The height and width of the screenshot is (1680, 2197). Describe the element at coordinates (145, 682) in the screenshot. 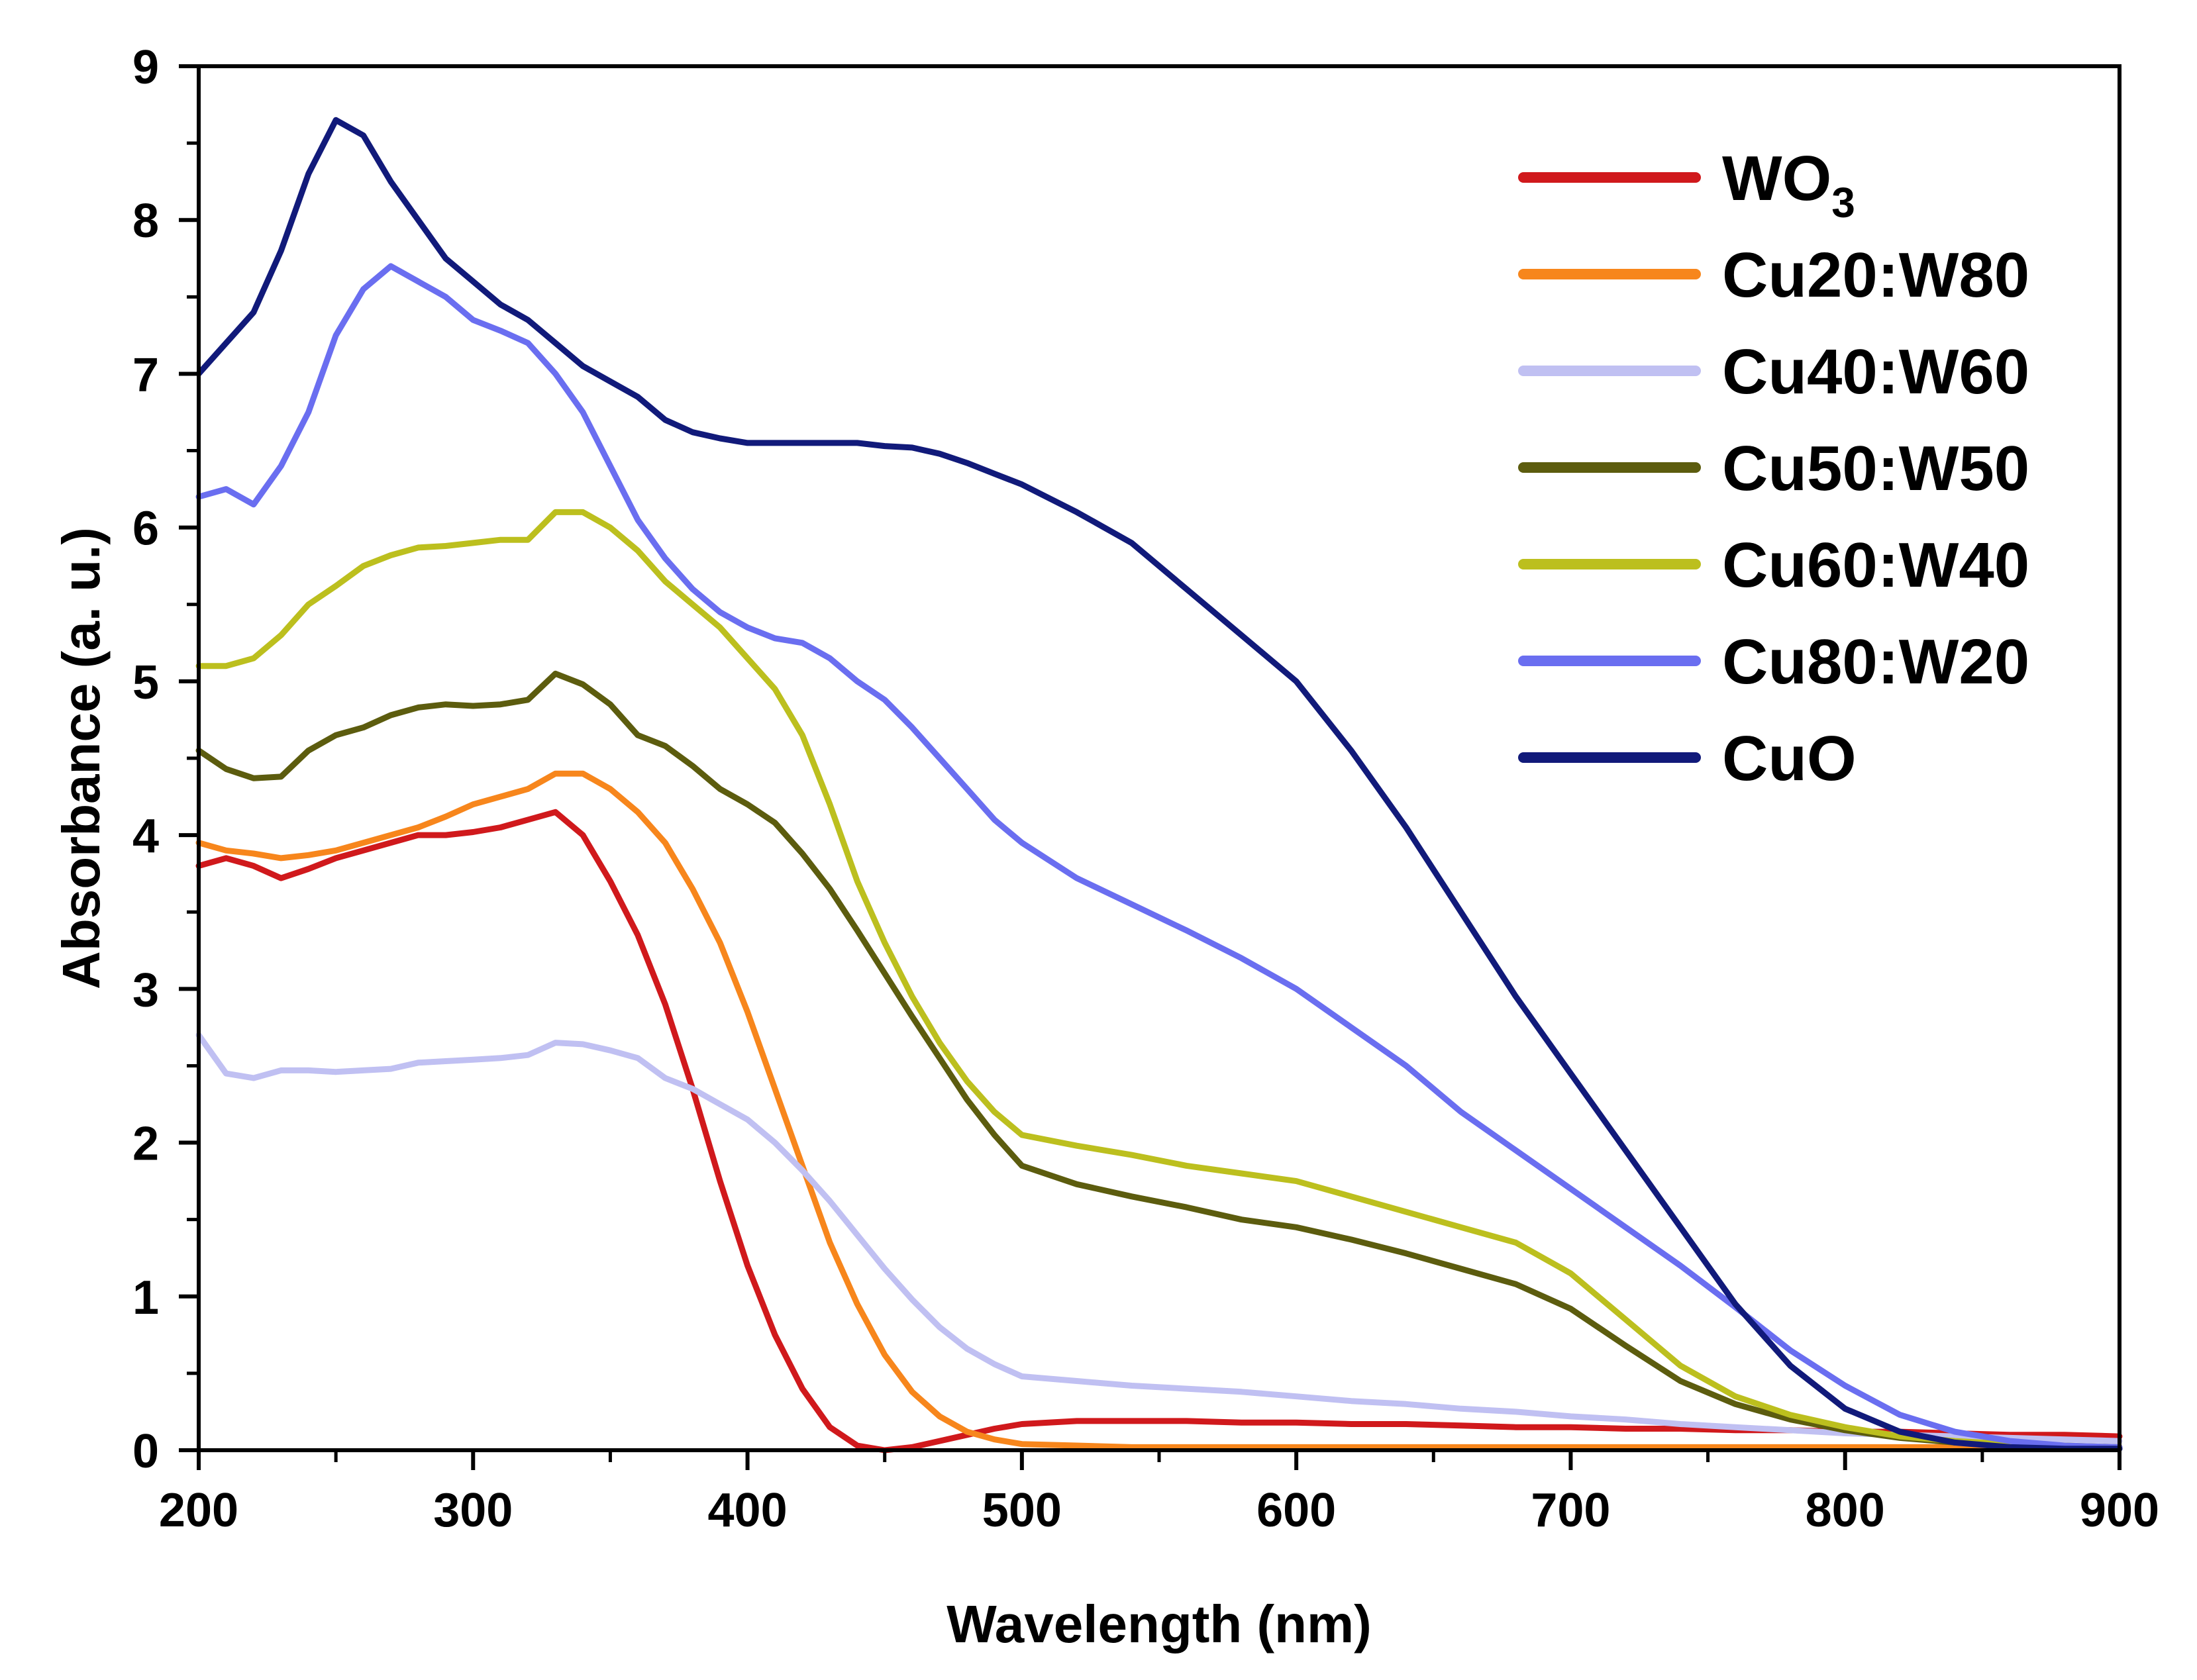

I see `y-tick-label: 5` at that location.